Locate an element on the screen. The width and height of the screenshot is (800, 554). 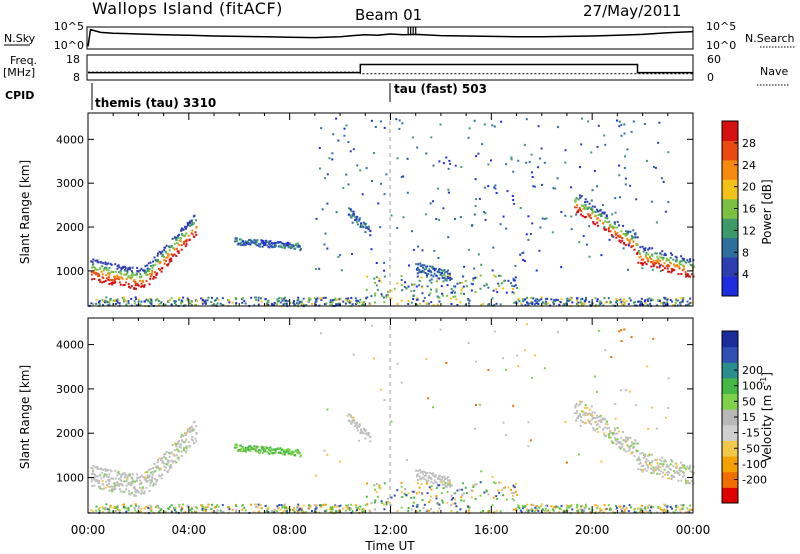
noise-panel: N.Sky 10^5 10^0 10^5 10^0 N.Search is located at coordinates (399, 36).